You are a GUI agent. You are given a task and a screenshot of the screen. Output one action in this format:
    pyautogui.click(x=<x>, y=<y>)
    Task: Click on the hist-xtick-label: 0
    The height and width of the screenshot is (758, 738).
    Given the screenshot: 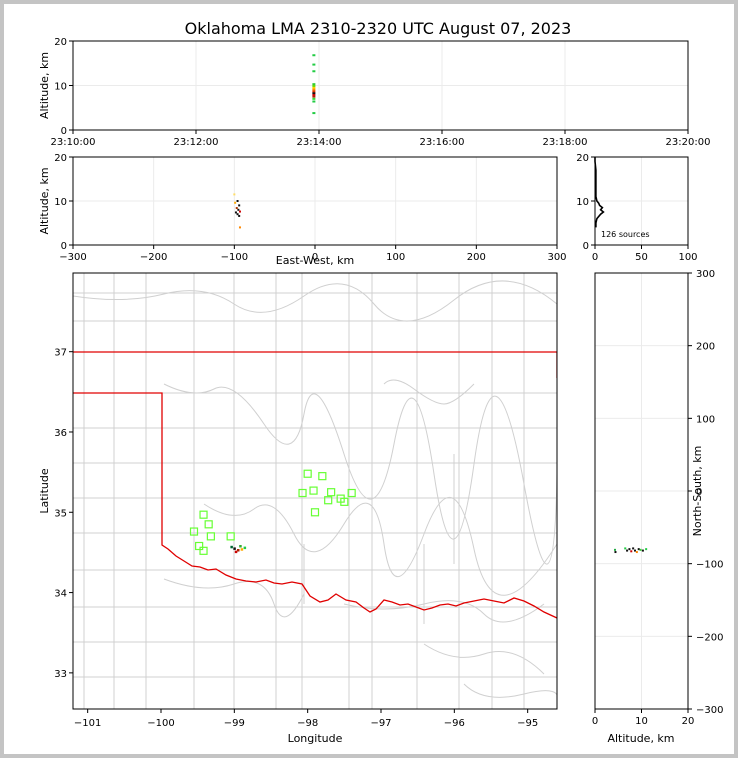 What is the action you would take?
    pyautogui.click(x=595, y=257)
    